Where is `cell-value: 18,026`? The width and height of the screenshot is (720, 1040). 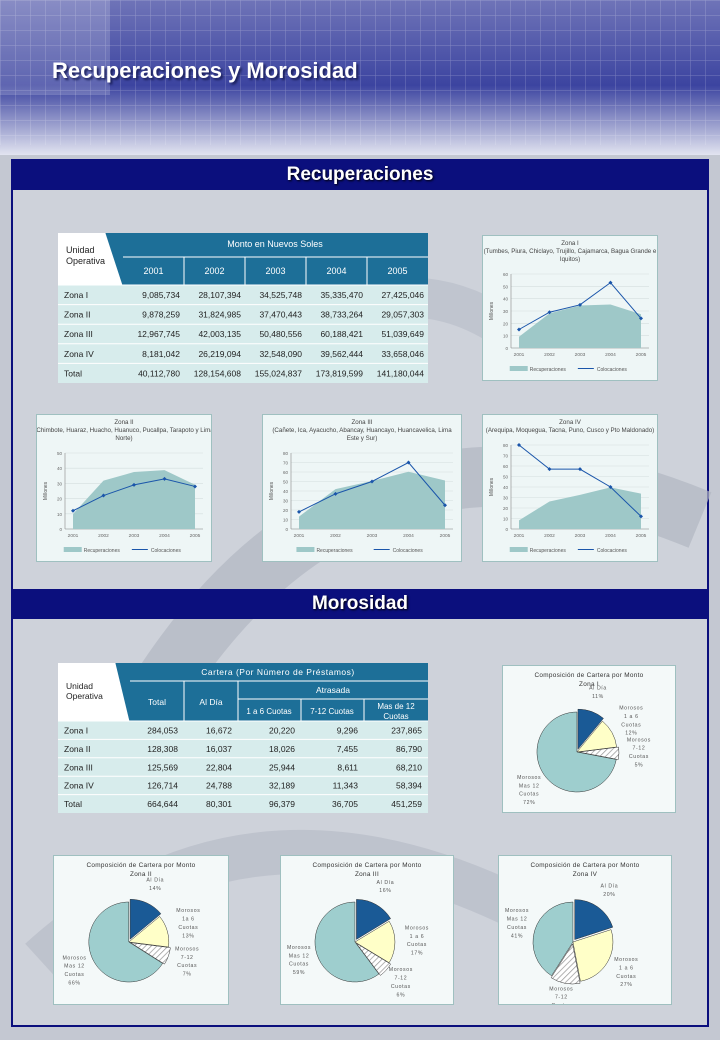 cell-value: 18,026 is located at coordinates (282, 749).